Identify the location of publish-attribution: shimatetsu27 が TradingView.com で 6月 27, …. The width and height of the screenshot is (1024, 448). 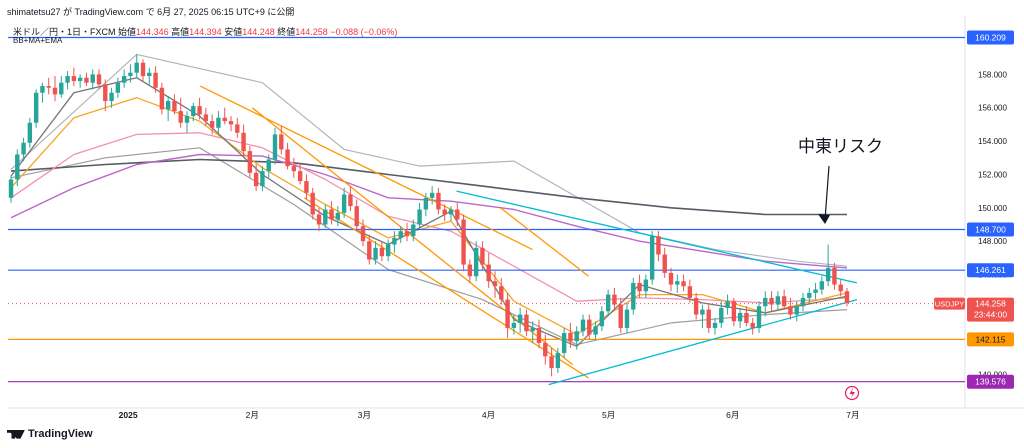
(151, 12).